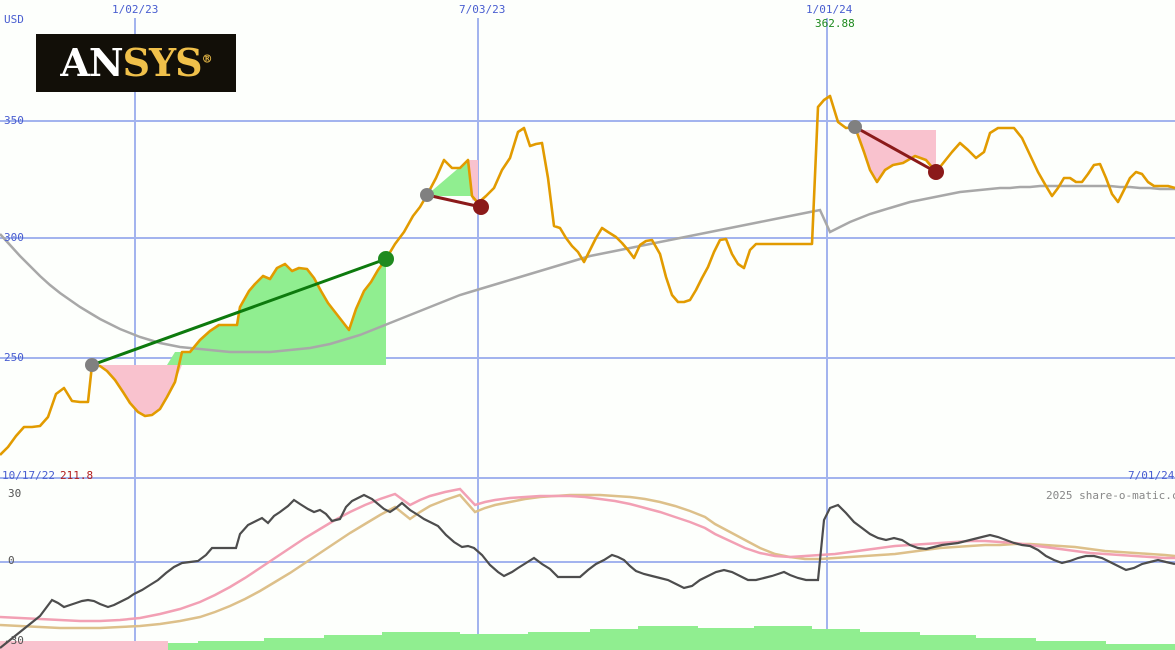 Image resolution: width=1175 pixels, height=650 pixels. Describe the element at coordinates (91, 62) in the screenshot. I see `logo-text-an: AN` at that location.